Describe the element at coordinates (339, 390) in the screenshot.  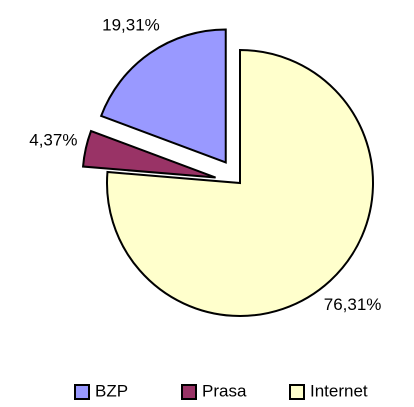
I see `legend-label: Internet` at that location.